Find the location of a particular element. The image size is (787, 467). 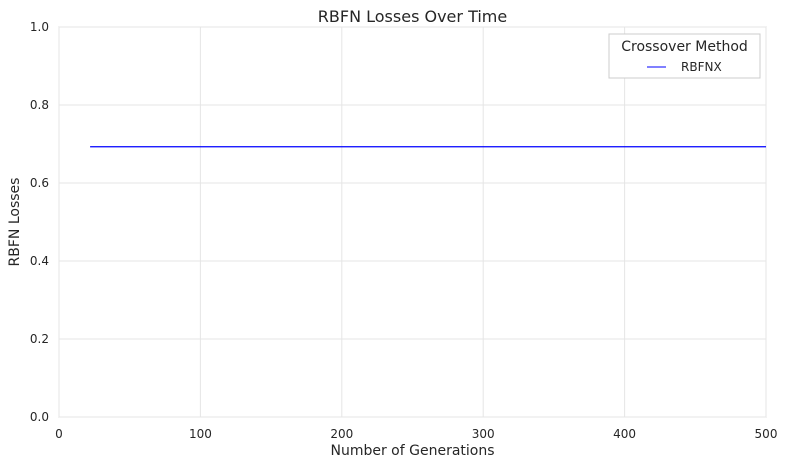

y-tick-label: 0.4 is located at coordinates (39, 261).